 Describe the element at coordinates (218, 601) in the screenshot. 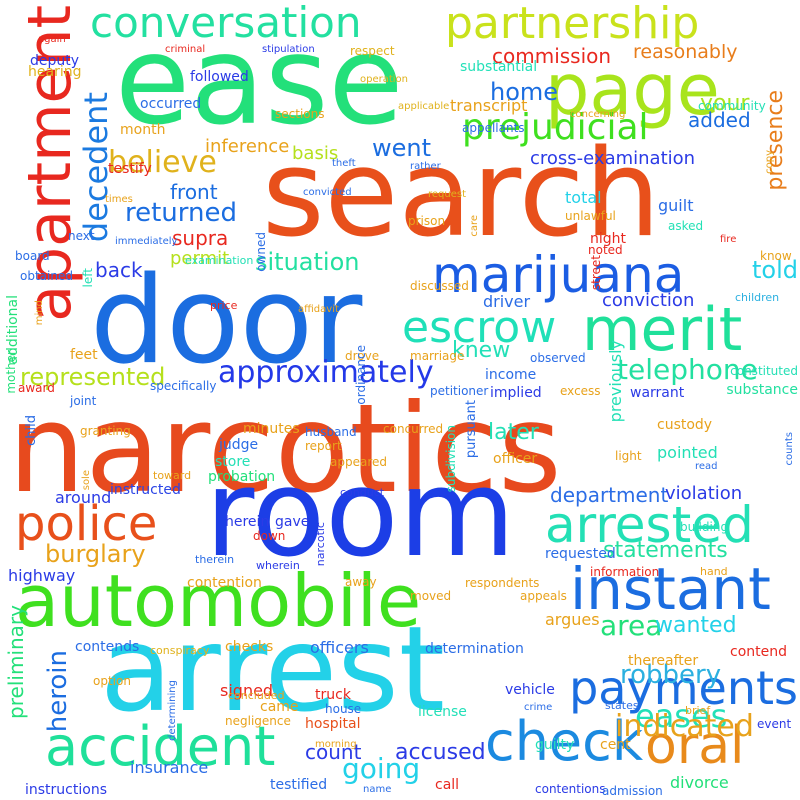

I see `word-automobile: automobile` at that location.